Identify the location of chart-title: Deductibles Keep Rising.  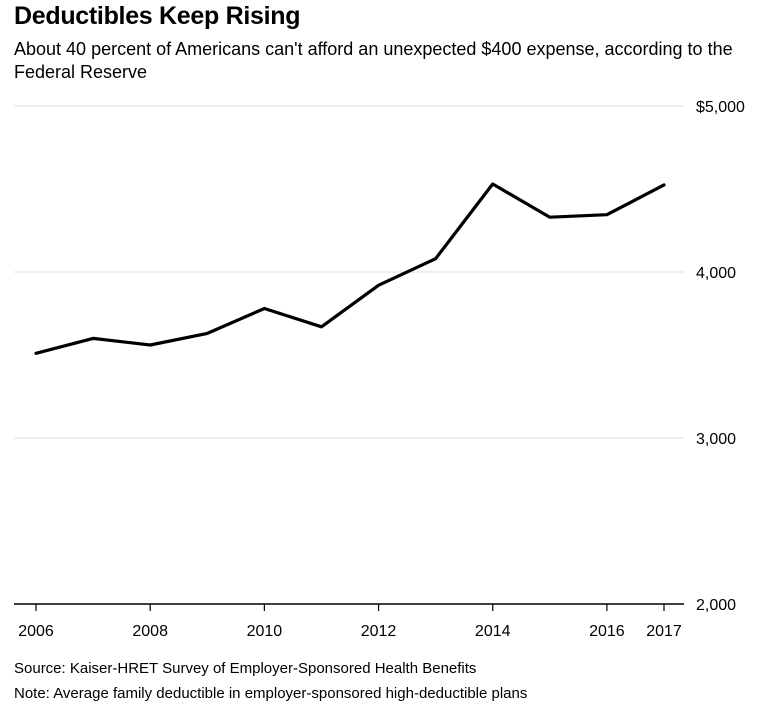
(157, 16).